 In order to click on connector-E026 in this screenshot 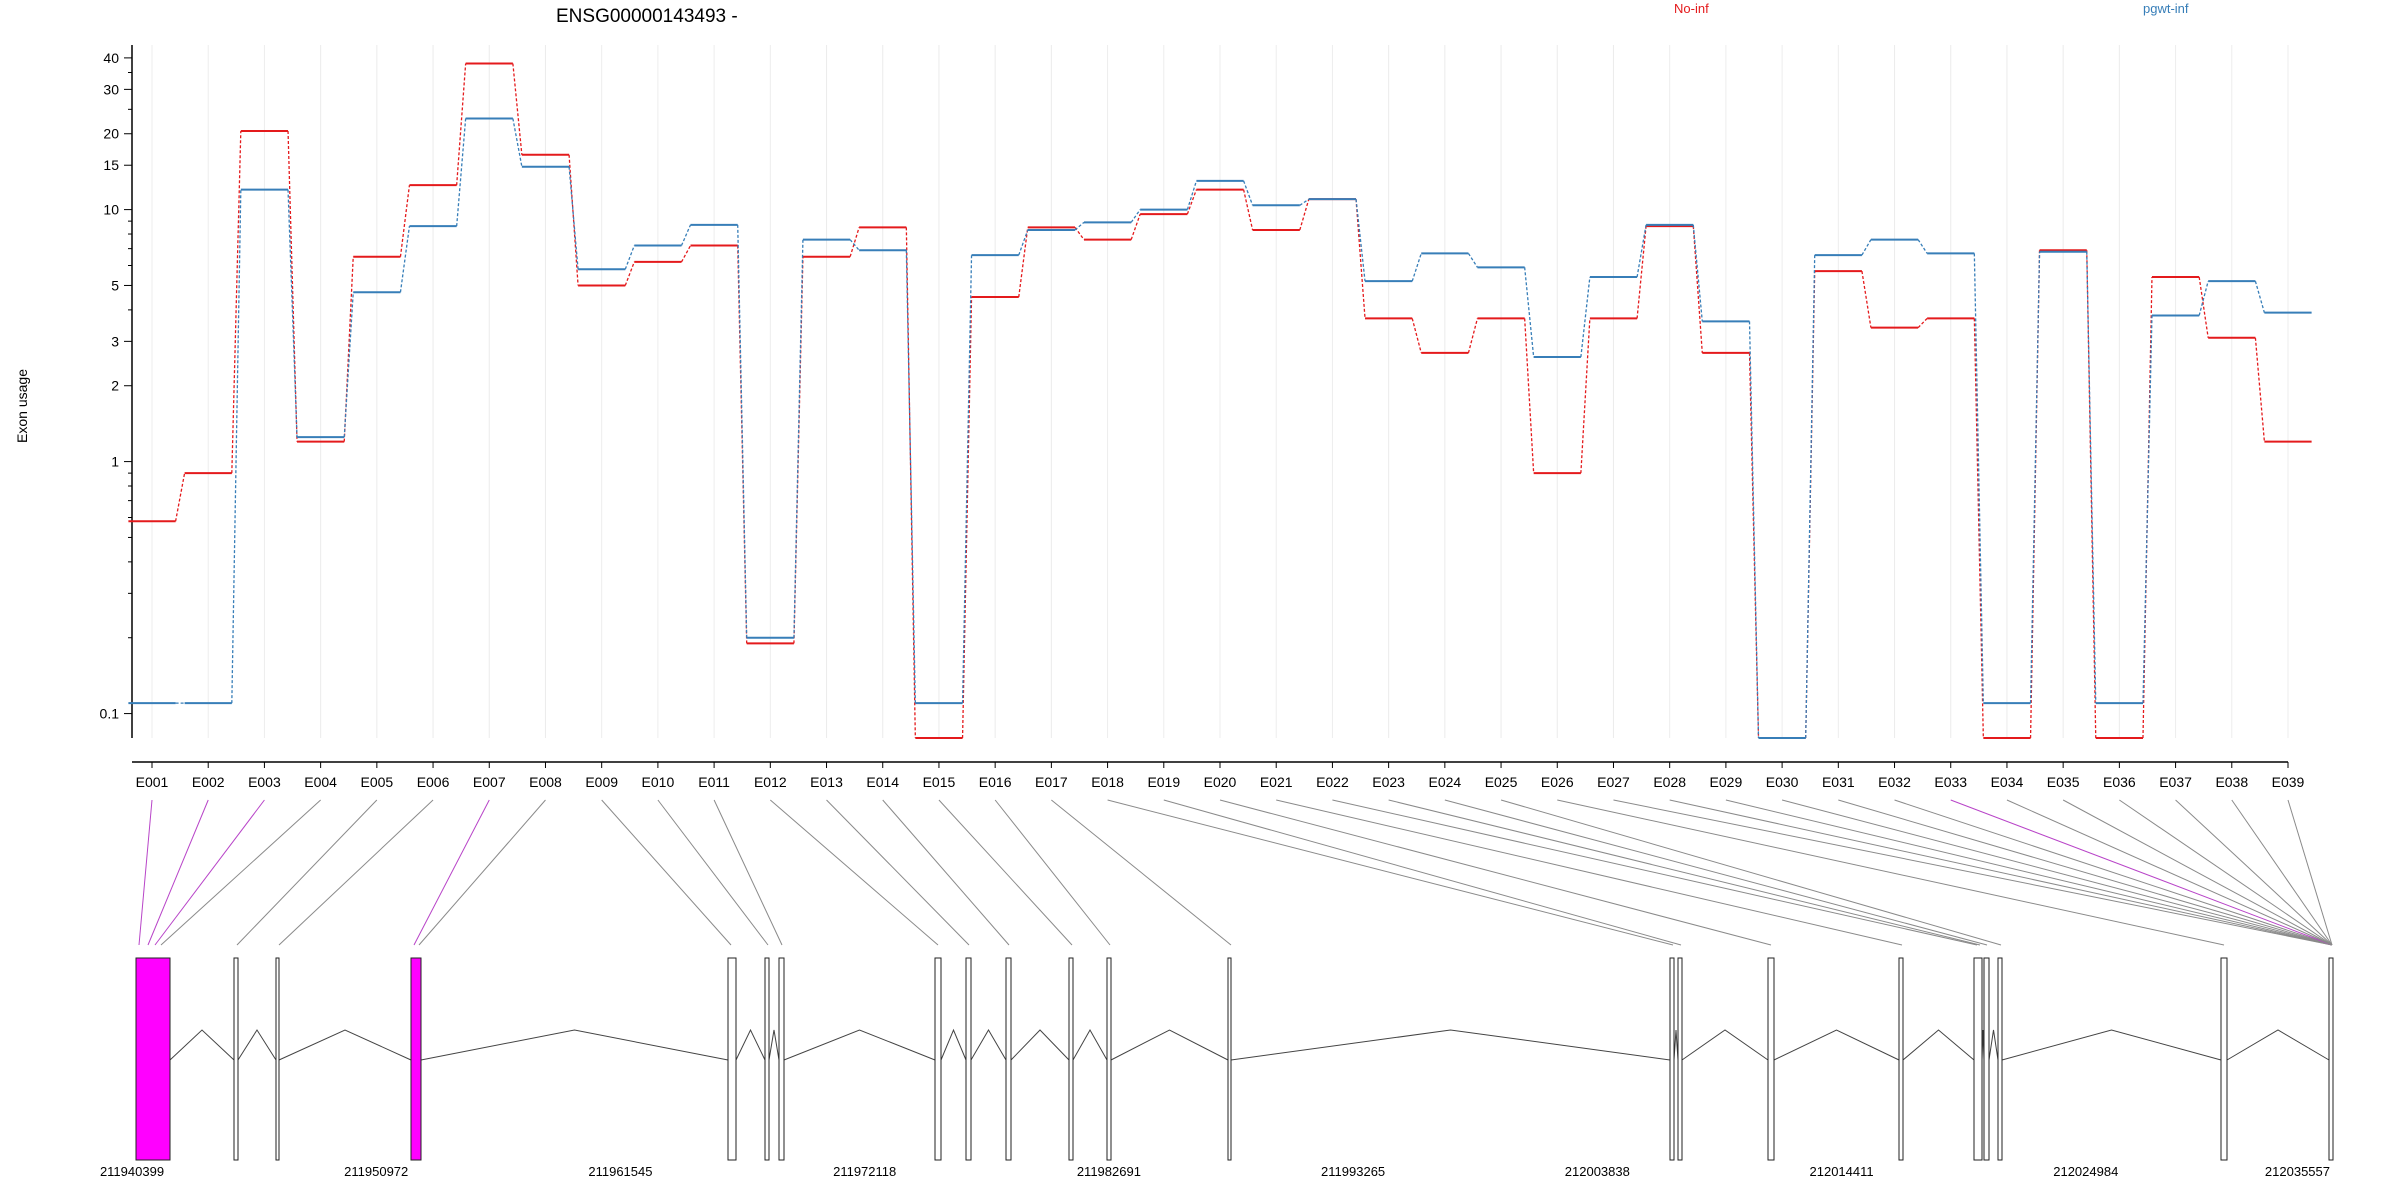, I will do `click(1891, 872)`.